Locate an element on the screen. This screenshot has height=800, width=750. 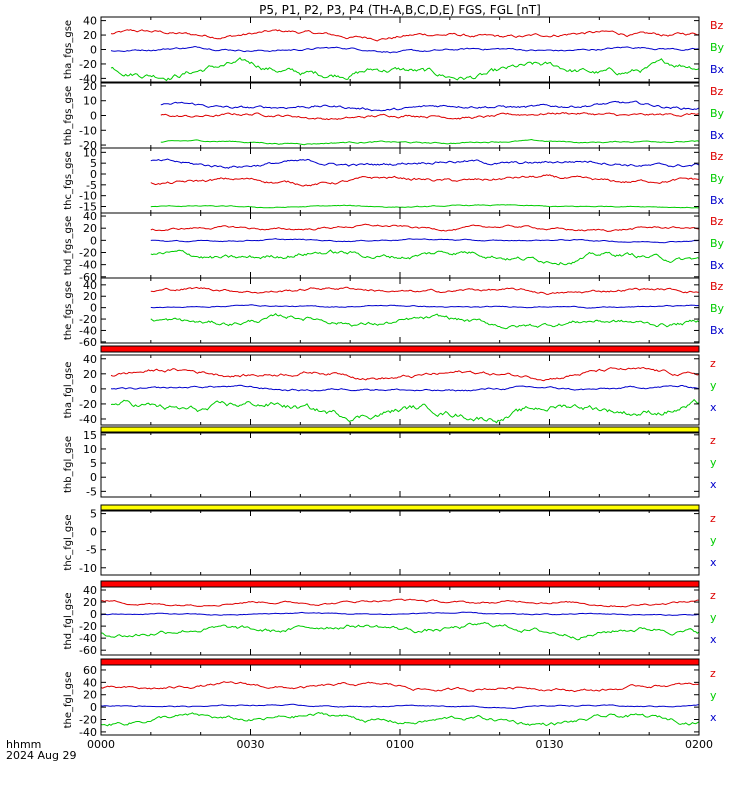
series-line-x is located at coordinates (400, 706).